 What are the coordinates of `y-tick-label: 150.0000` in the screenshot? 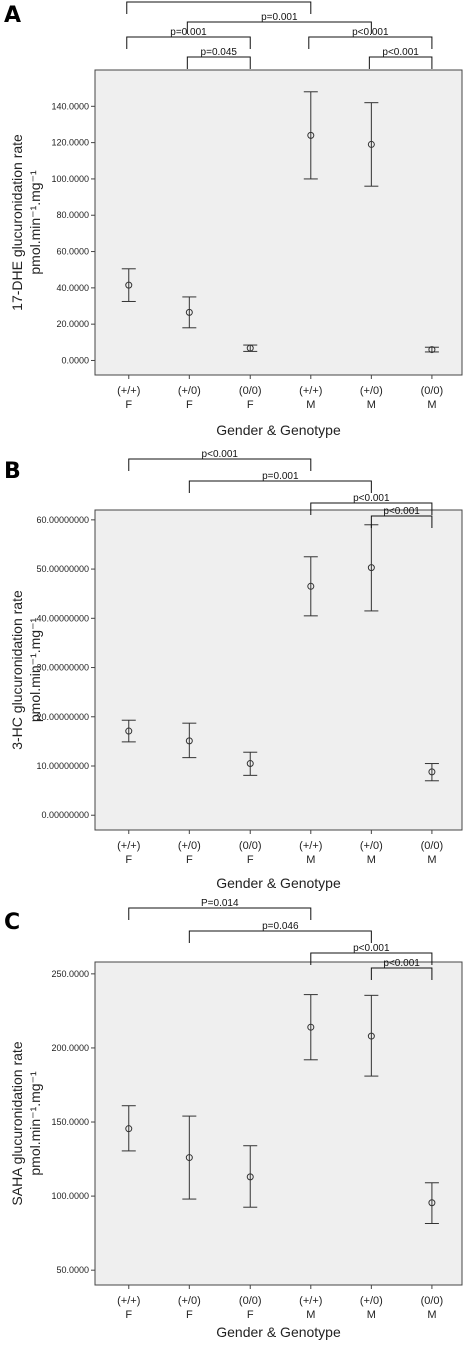 It's located at (70, 1122).